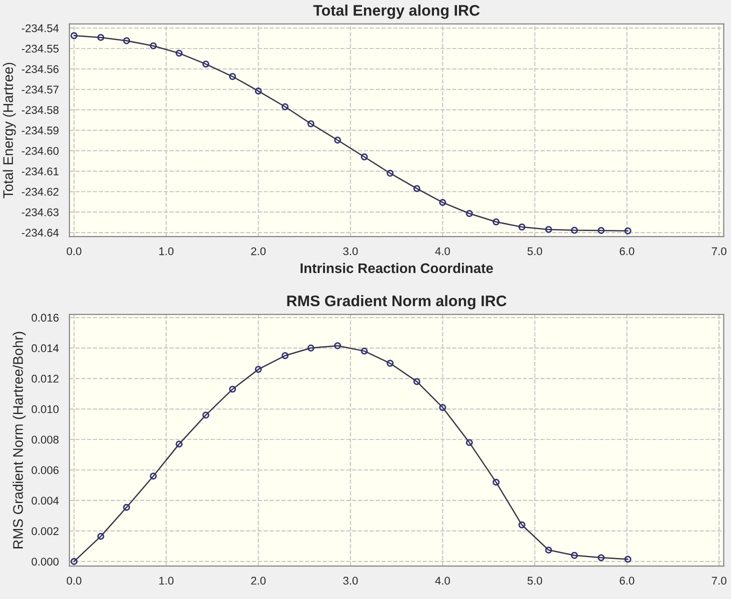 The image size is (731, 599). Describe the element at coordinates (40, 232) in the screenshot. I see `y-tick-label: -234.64` at that location.